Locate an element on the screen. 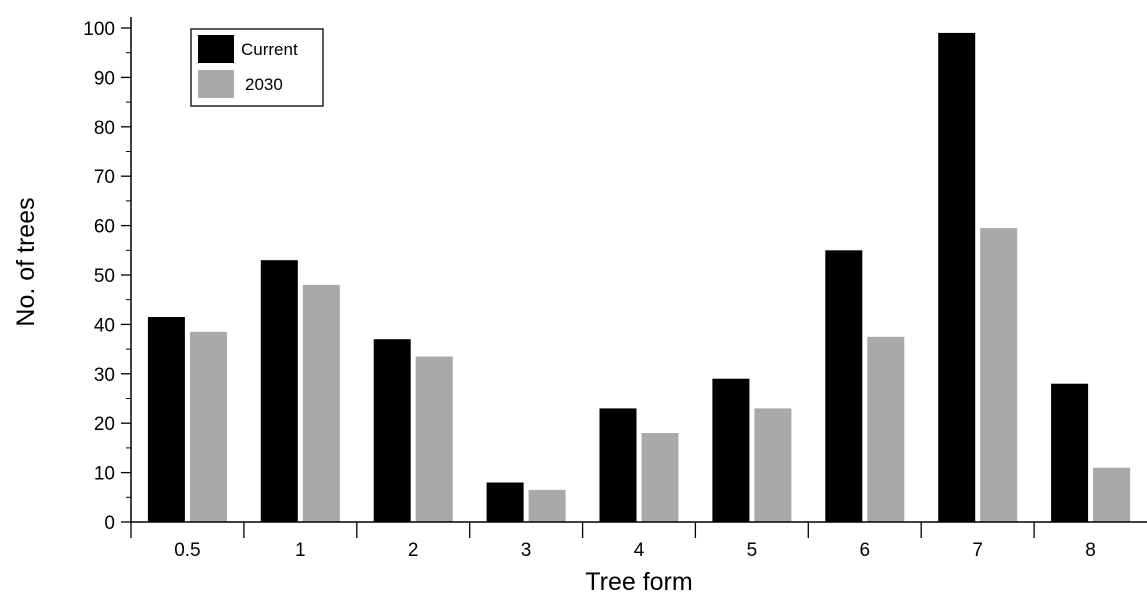 The height and width of the screenshot is (595, 1147). y-tick-label-20: 20 is located at coordinates (104, 424).